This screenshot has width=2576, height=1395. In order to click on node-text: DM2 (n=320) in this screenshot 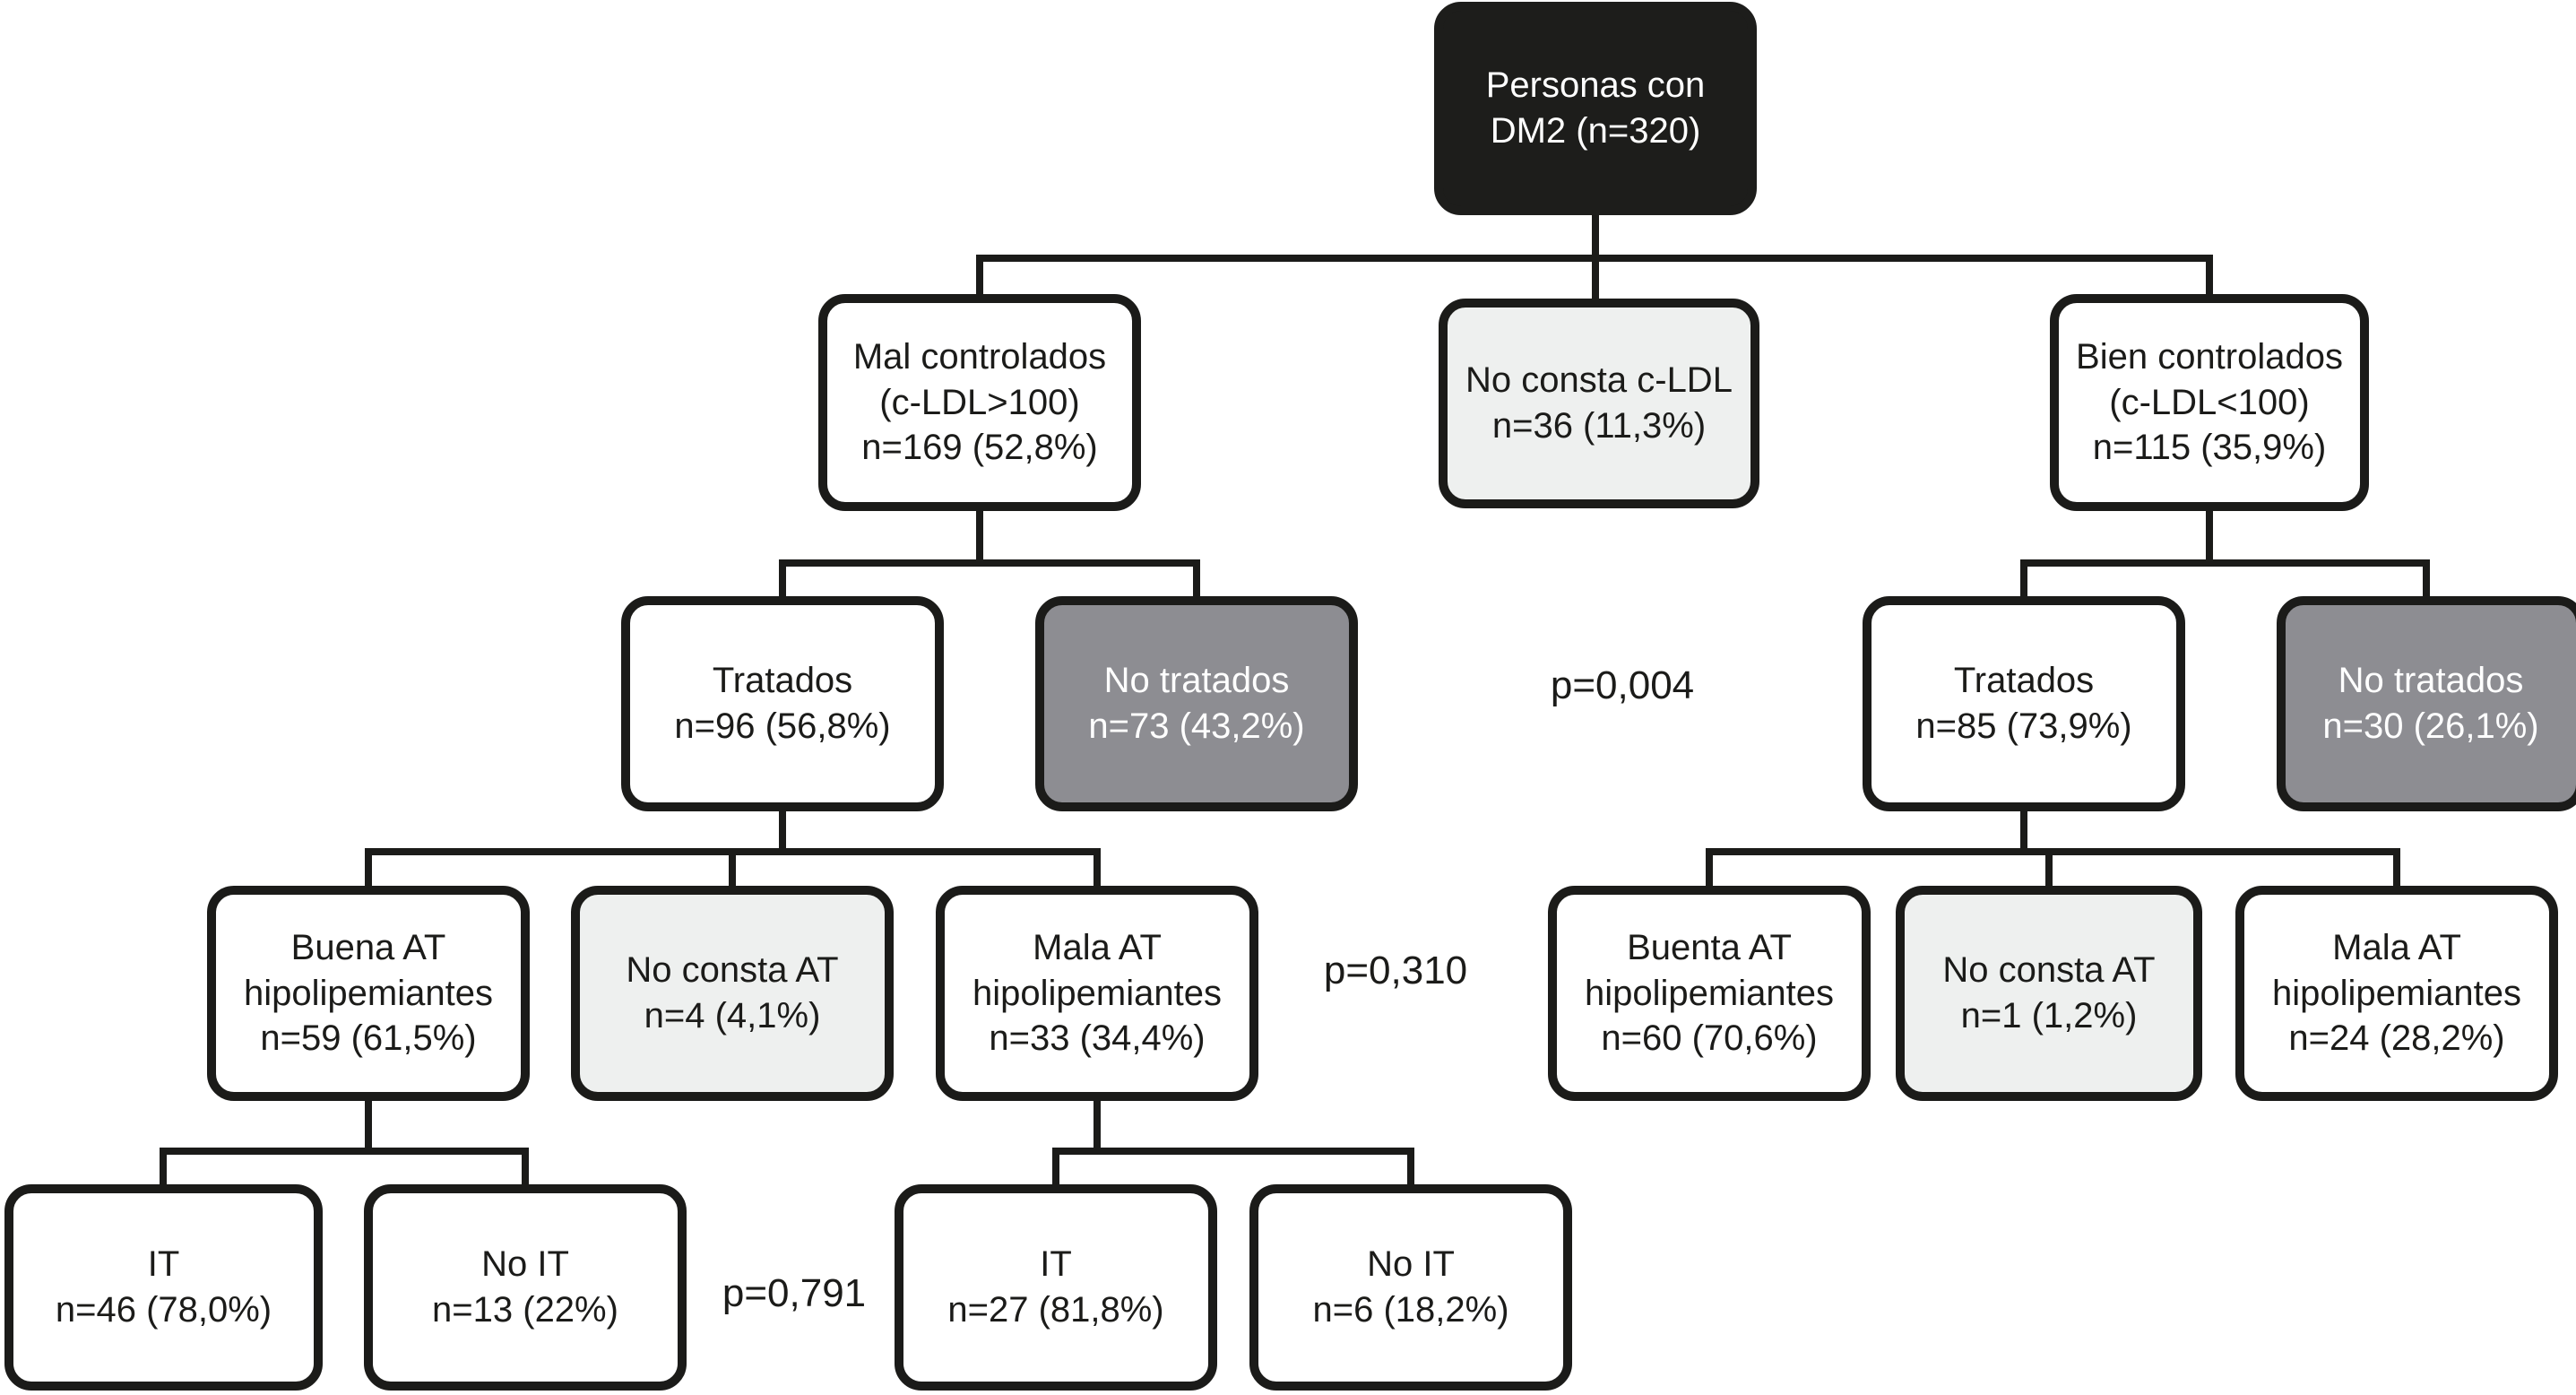, I will do `click(1595, 131)`.